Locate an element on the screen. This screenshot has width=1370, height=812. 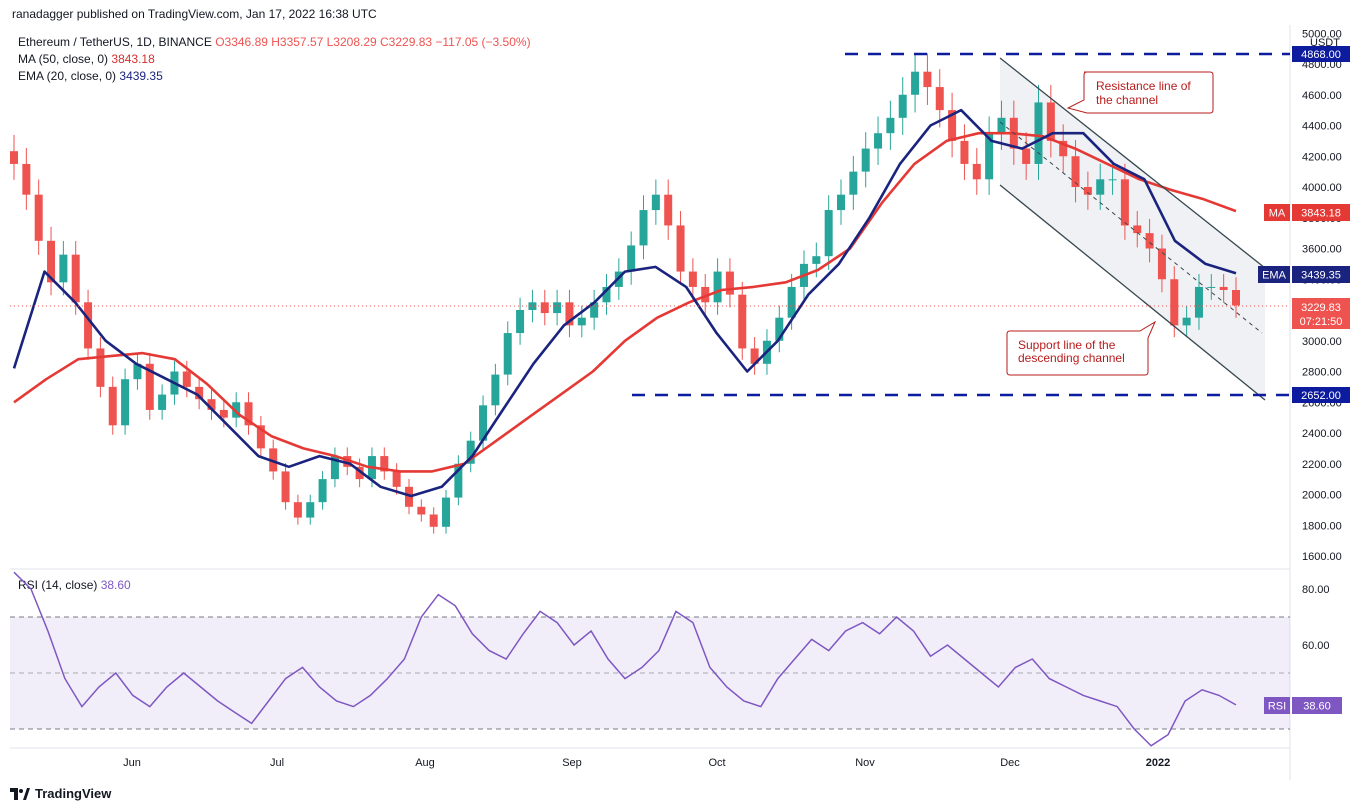
svg-text: 07:21:50 is located at coordinates (1321, 322).